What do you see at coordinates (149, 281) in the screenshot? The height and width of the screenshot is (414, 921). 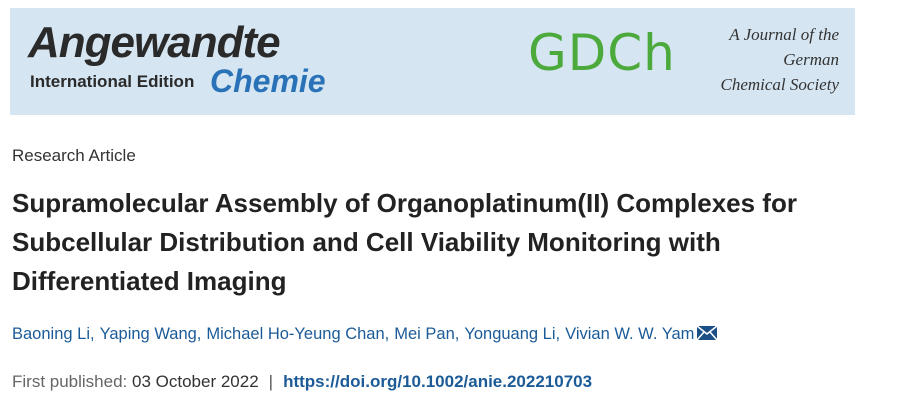 I see `title-line: Differentiated Imaging` at bounding box center [149, 281].